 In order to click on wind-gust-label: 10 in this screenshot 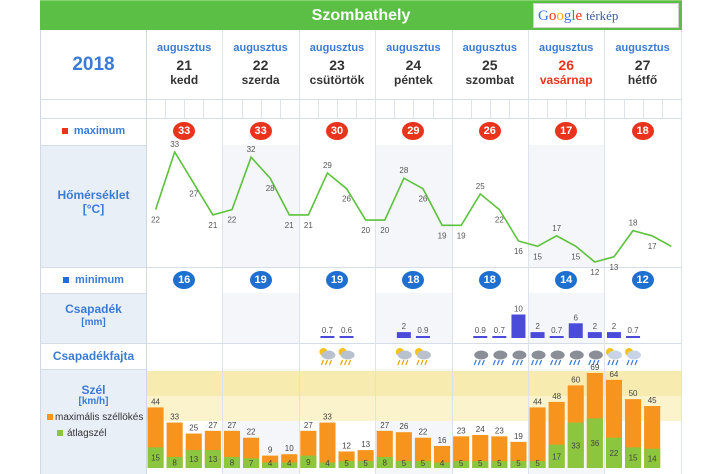, I will do `click(289, 448)`.